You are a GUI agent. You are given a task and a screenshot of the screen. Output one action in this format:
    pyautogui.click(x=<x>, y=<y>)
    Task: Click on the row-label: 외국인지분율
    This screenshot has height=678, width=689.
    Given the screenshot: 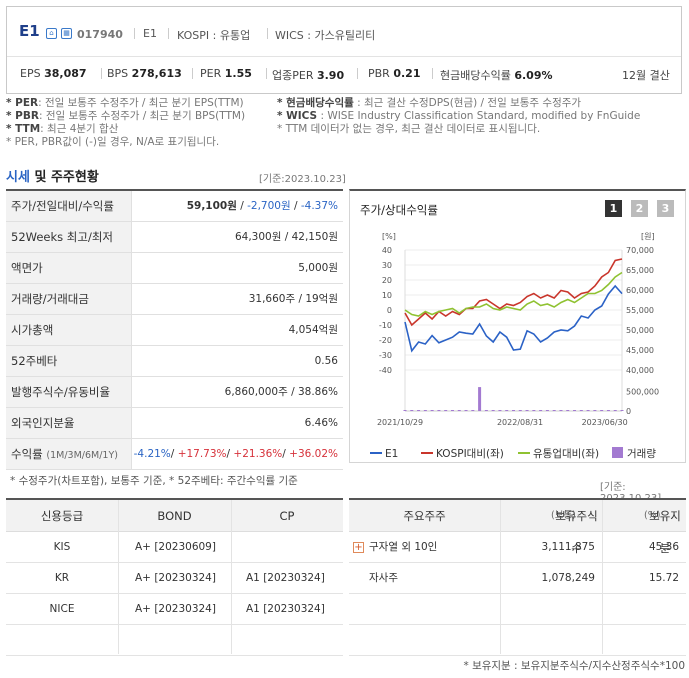 What is the action you would take?
    pyautogui.click(x=69, y=423)
    